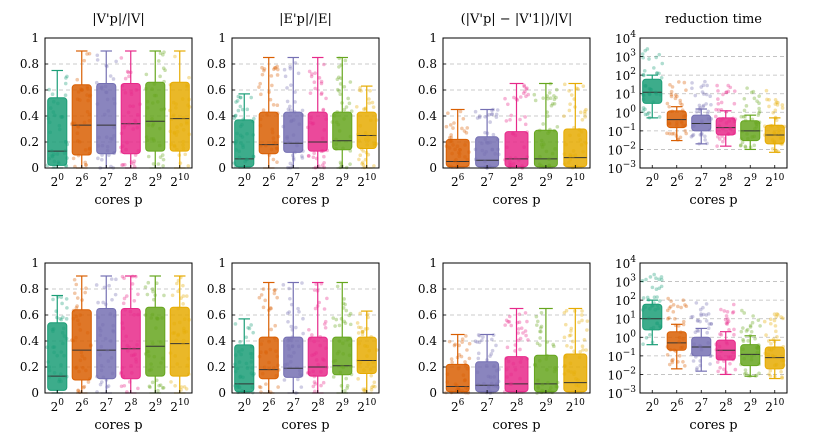  I want to click on y-tick-label: 10⁰, so click(625, 337).